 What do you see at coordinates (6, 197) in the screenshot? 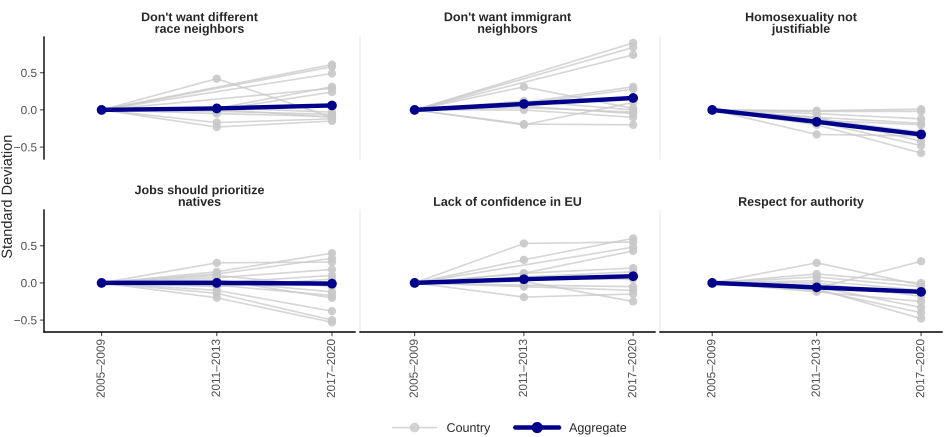
I see `y-axis-title: Standard Deviation` at bounding box center [6, 197].